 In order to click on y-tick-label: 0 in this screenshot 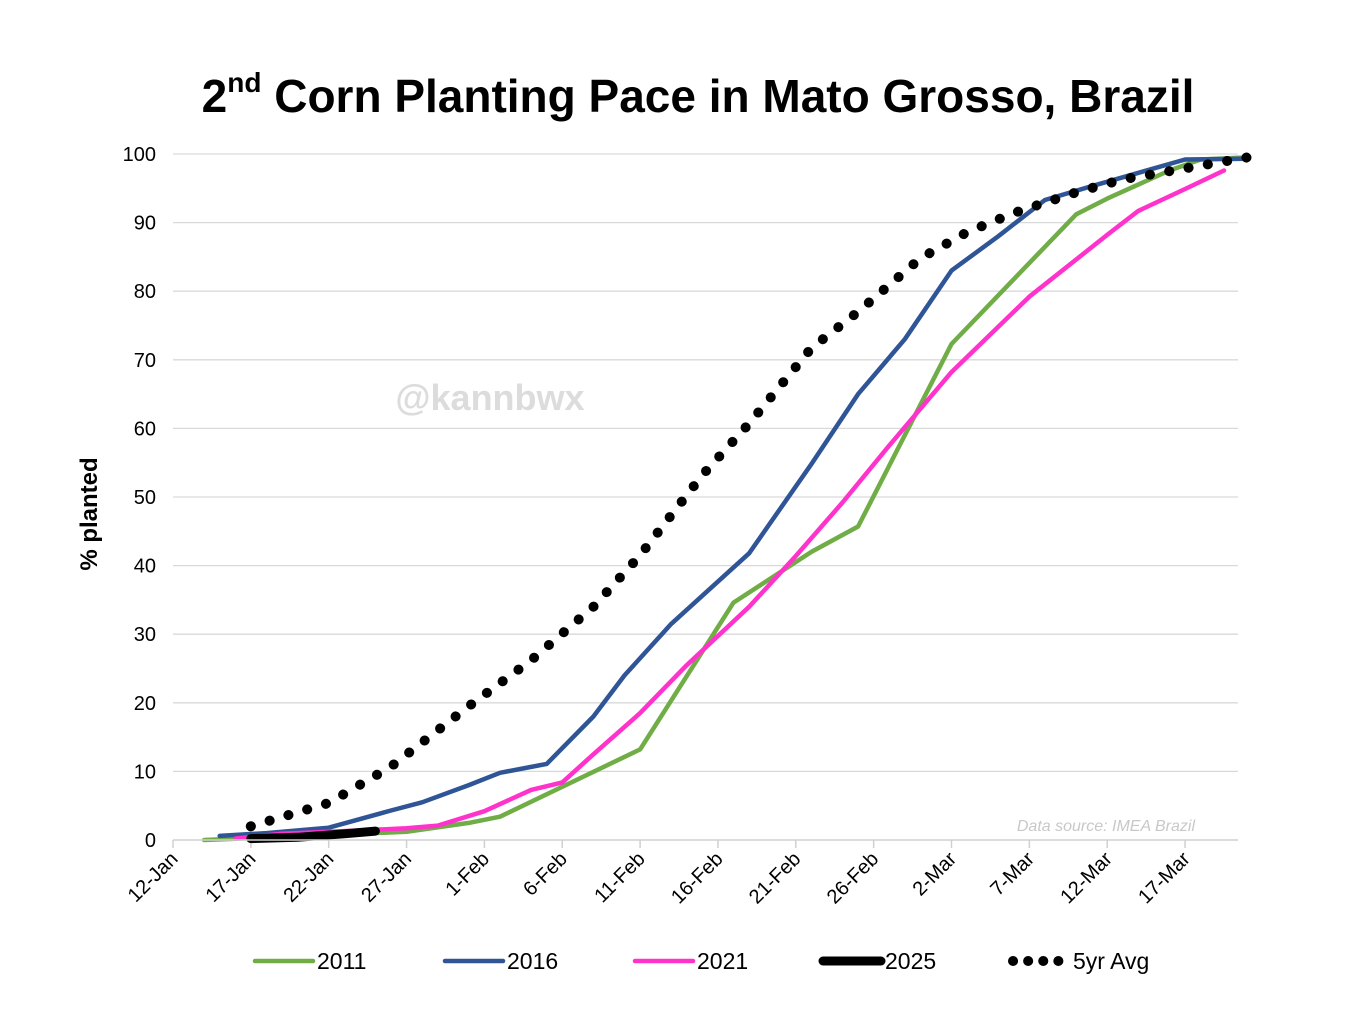, I will do `click(150, 841)`.